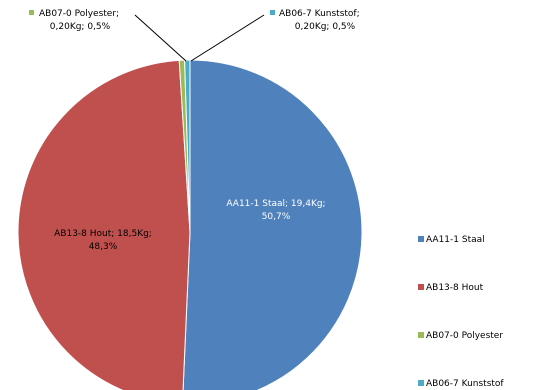 The height and width of the screenshot is (390, 533). Describe the element at coordinates (103, 234) in the screenshot. I see `slice-label-hout-line1: AB13-8 Hout; 18,5Kg;` at that location.